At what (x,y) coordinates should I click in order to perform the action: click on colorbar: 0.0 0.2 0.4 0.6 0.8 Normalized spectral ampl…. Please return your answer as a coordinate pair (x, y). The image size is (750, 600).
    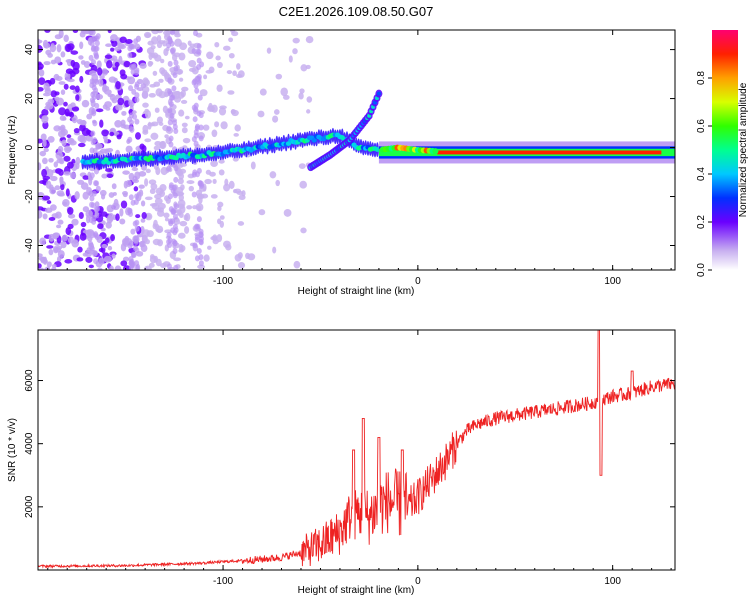
    Looking at the image, I should click on (722, 153).